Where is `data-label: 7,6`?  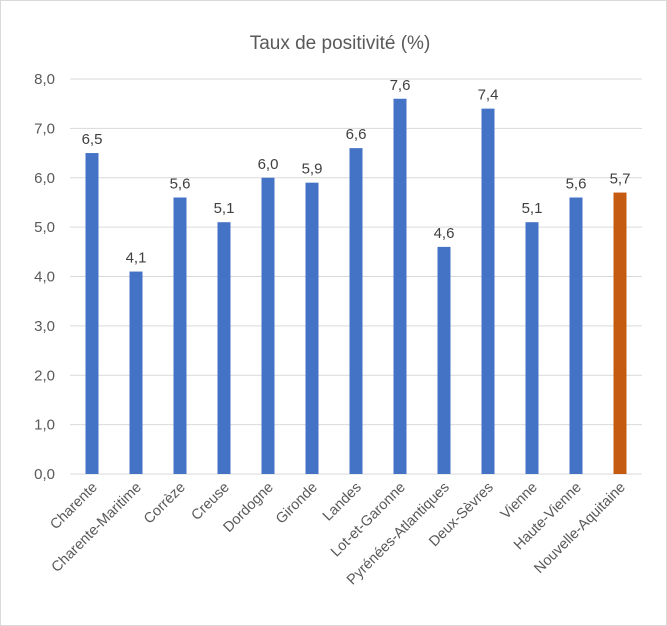
data-label: 7,6 is located at coordinates (400, 85).